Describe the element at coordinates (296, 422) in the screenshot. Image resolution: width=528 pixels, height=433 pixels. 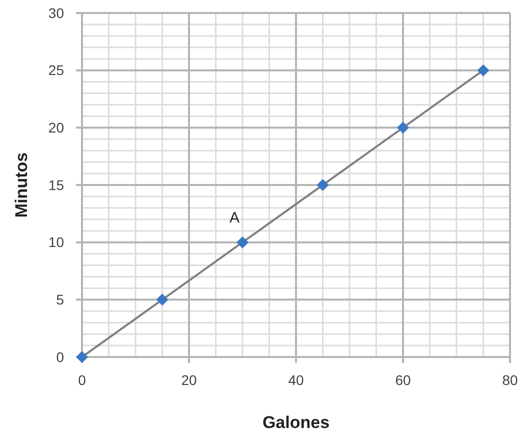
I see `x-axis-title: Galones` at that location.